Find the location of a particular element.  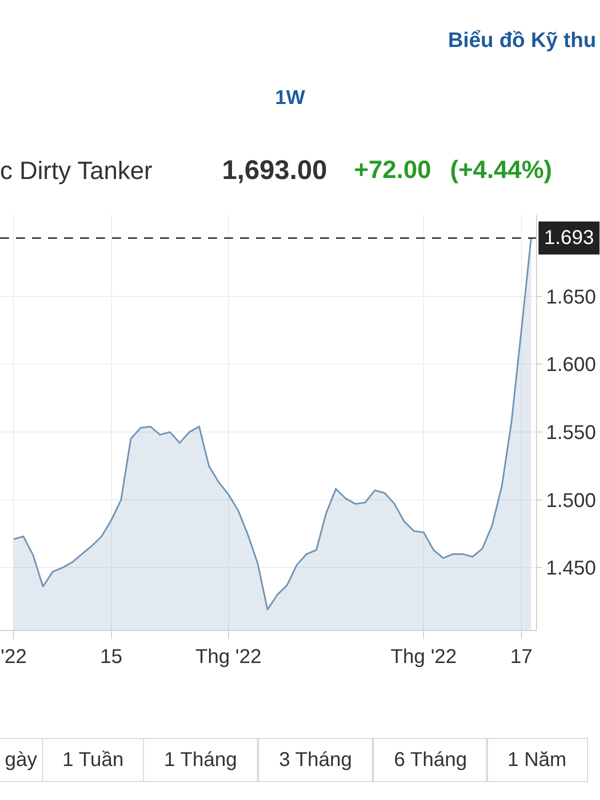

x-tick-label: '22 is located at coordinates (13, 657).